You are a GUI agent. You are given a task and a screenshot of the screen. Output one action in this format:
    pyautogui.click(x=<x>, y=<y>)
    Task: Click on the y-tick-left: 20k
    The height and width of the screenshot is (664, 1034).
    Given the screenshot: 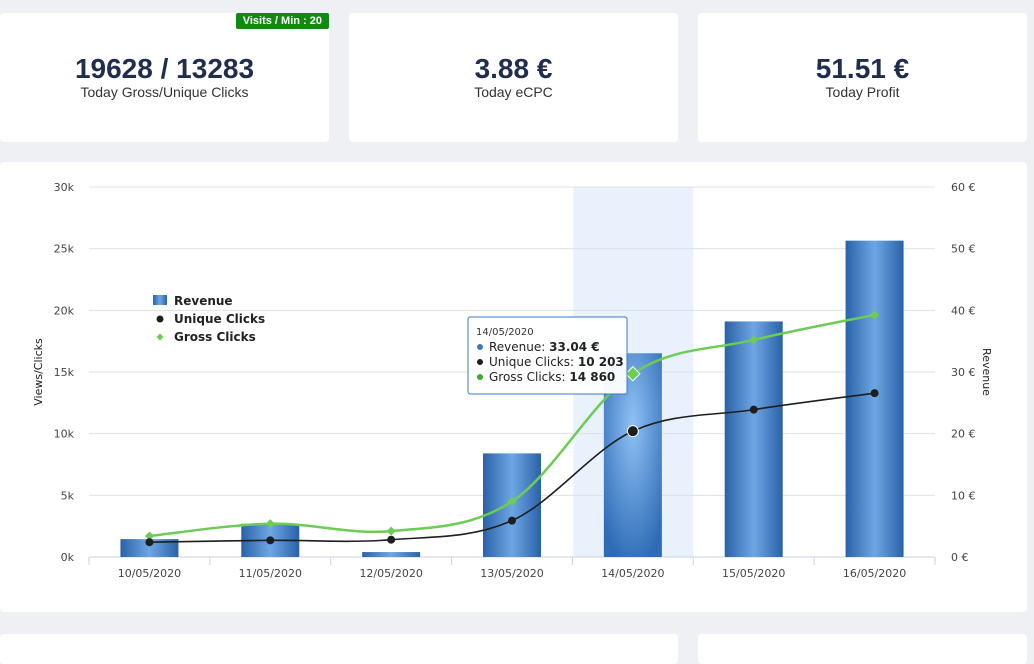 What is the action you would take?
    pyautogui.click(x=64, y=310)
    